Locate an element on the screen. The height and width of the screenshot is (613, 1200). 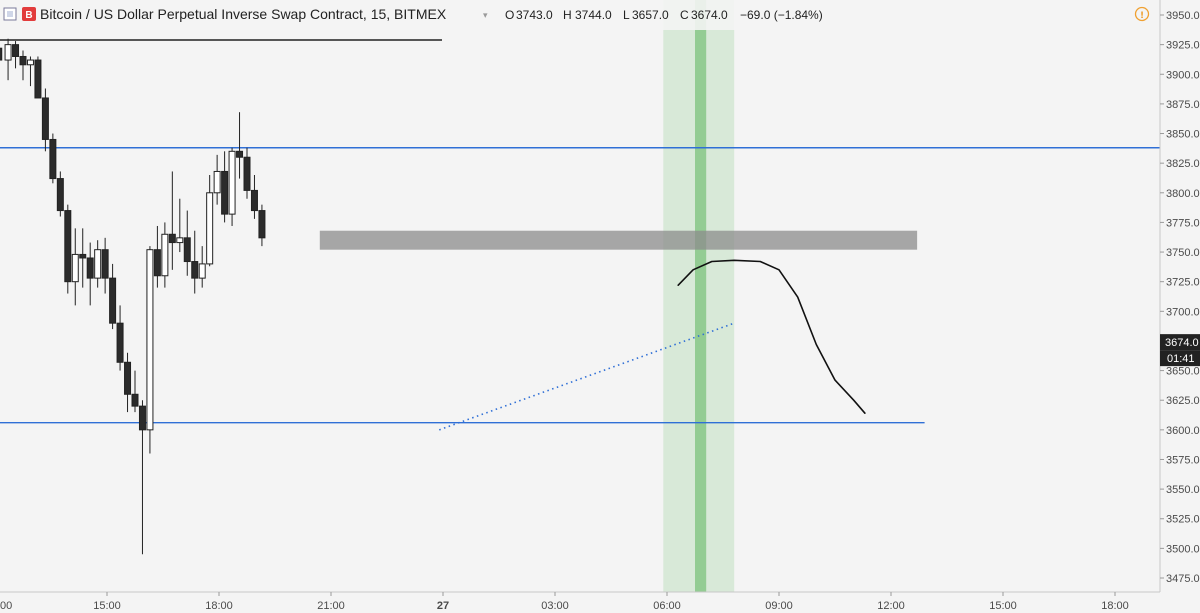
price-tick-label: 3475.0 is located at coordinates (1183, 579).